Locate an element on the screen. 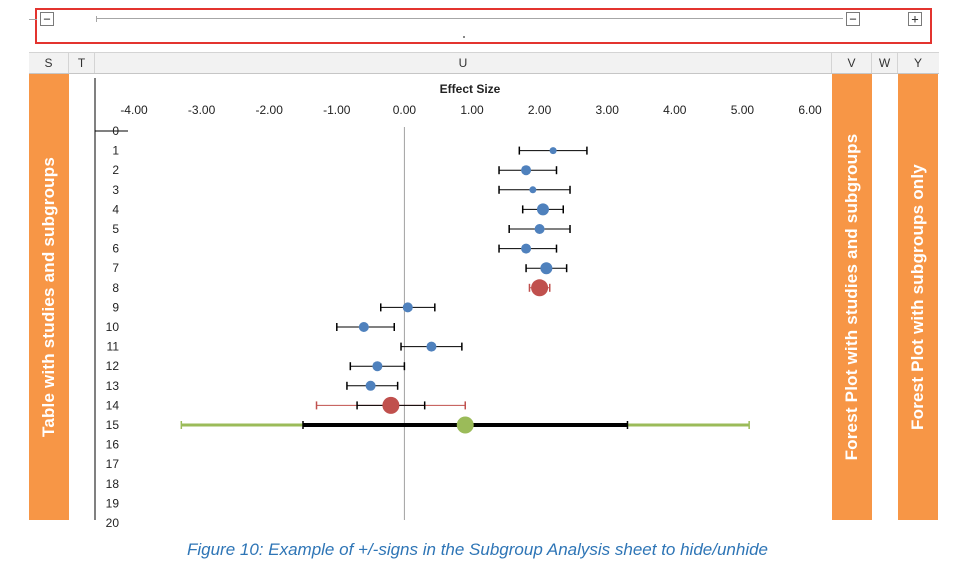  x-tick-label: 3.00 is located at coordinates (608, 110).